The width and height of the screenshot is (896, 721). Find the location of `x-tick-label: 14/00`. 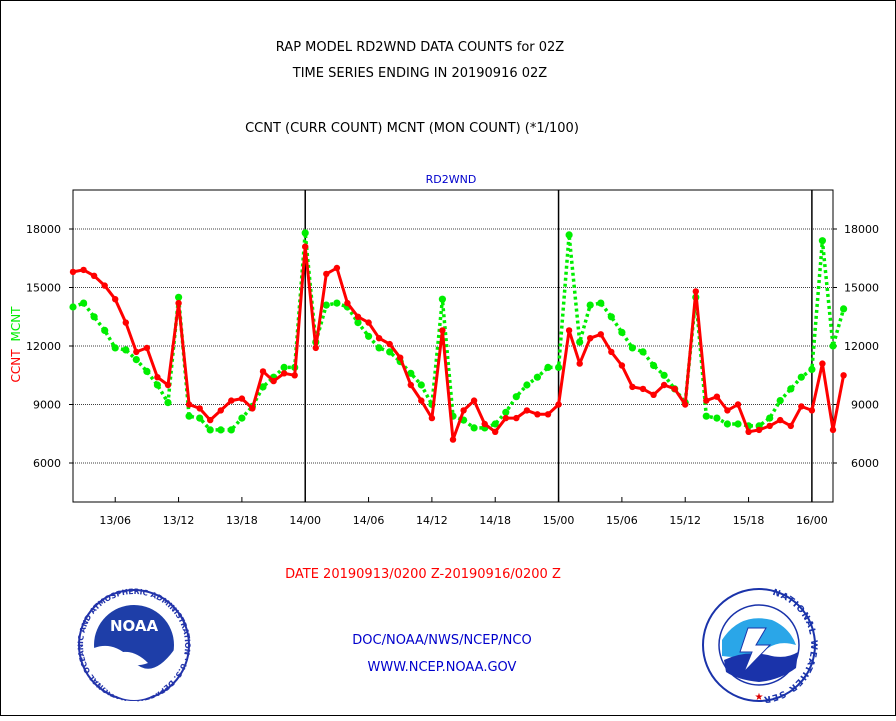

x-tick-label: 14/00 is located at coordinates (305, 520).